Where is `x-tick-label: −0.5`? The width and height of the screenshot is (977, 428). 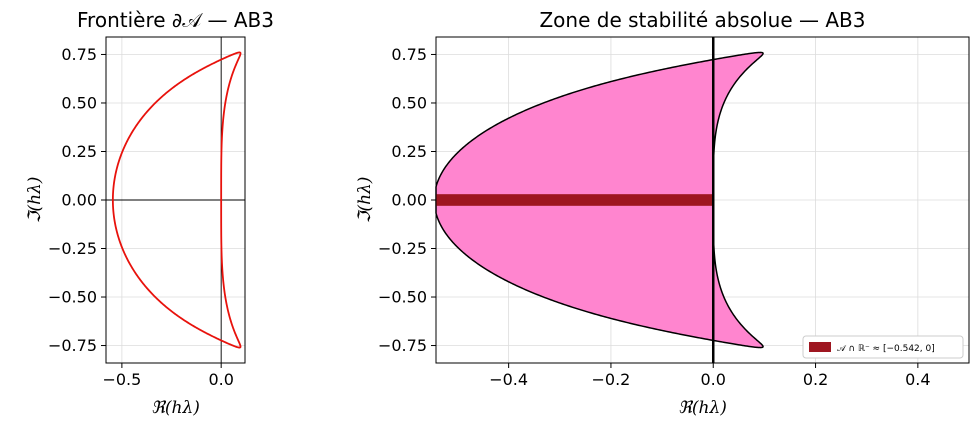 x-tick-label: −0.5 is located at coordinates (121, 379).